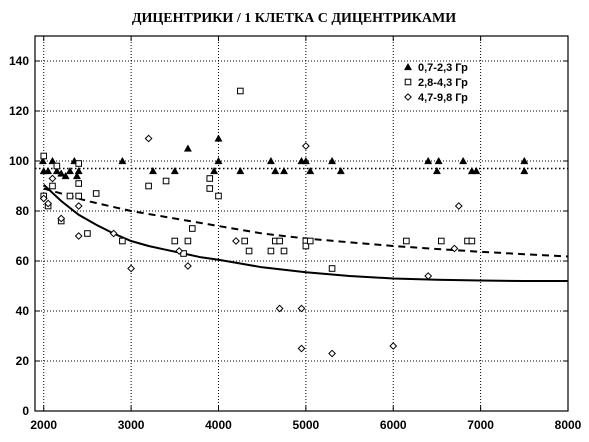 The height and width of the screenshot is (442, 589). What do you see at coordinates (480, 425) in the screenshot?
I see `x-tick-label: 7000` at bounding box center [480, 425].